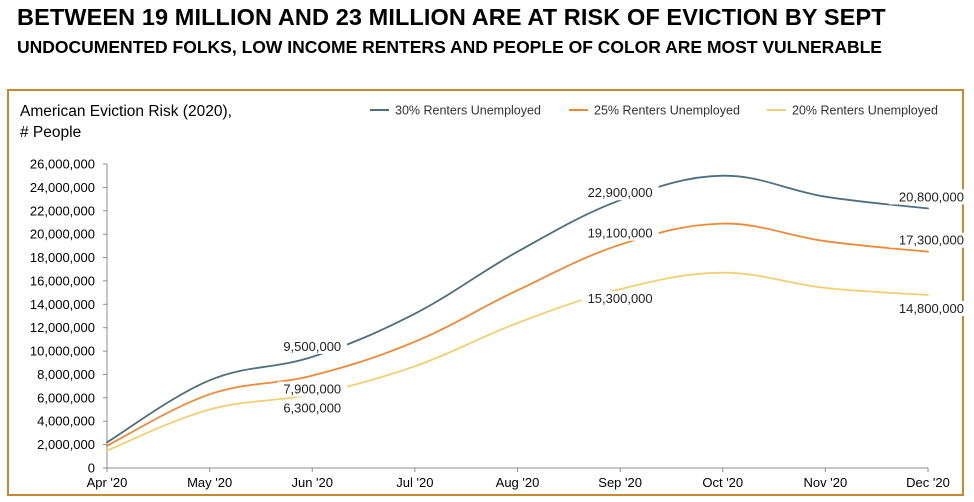 Image resolution: width=974 pixels, height=502 pixels. I want to click on y-tick-label: 6,000,000, so click(66, 397).